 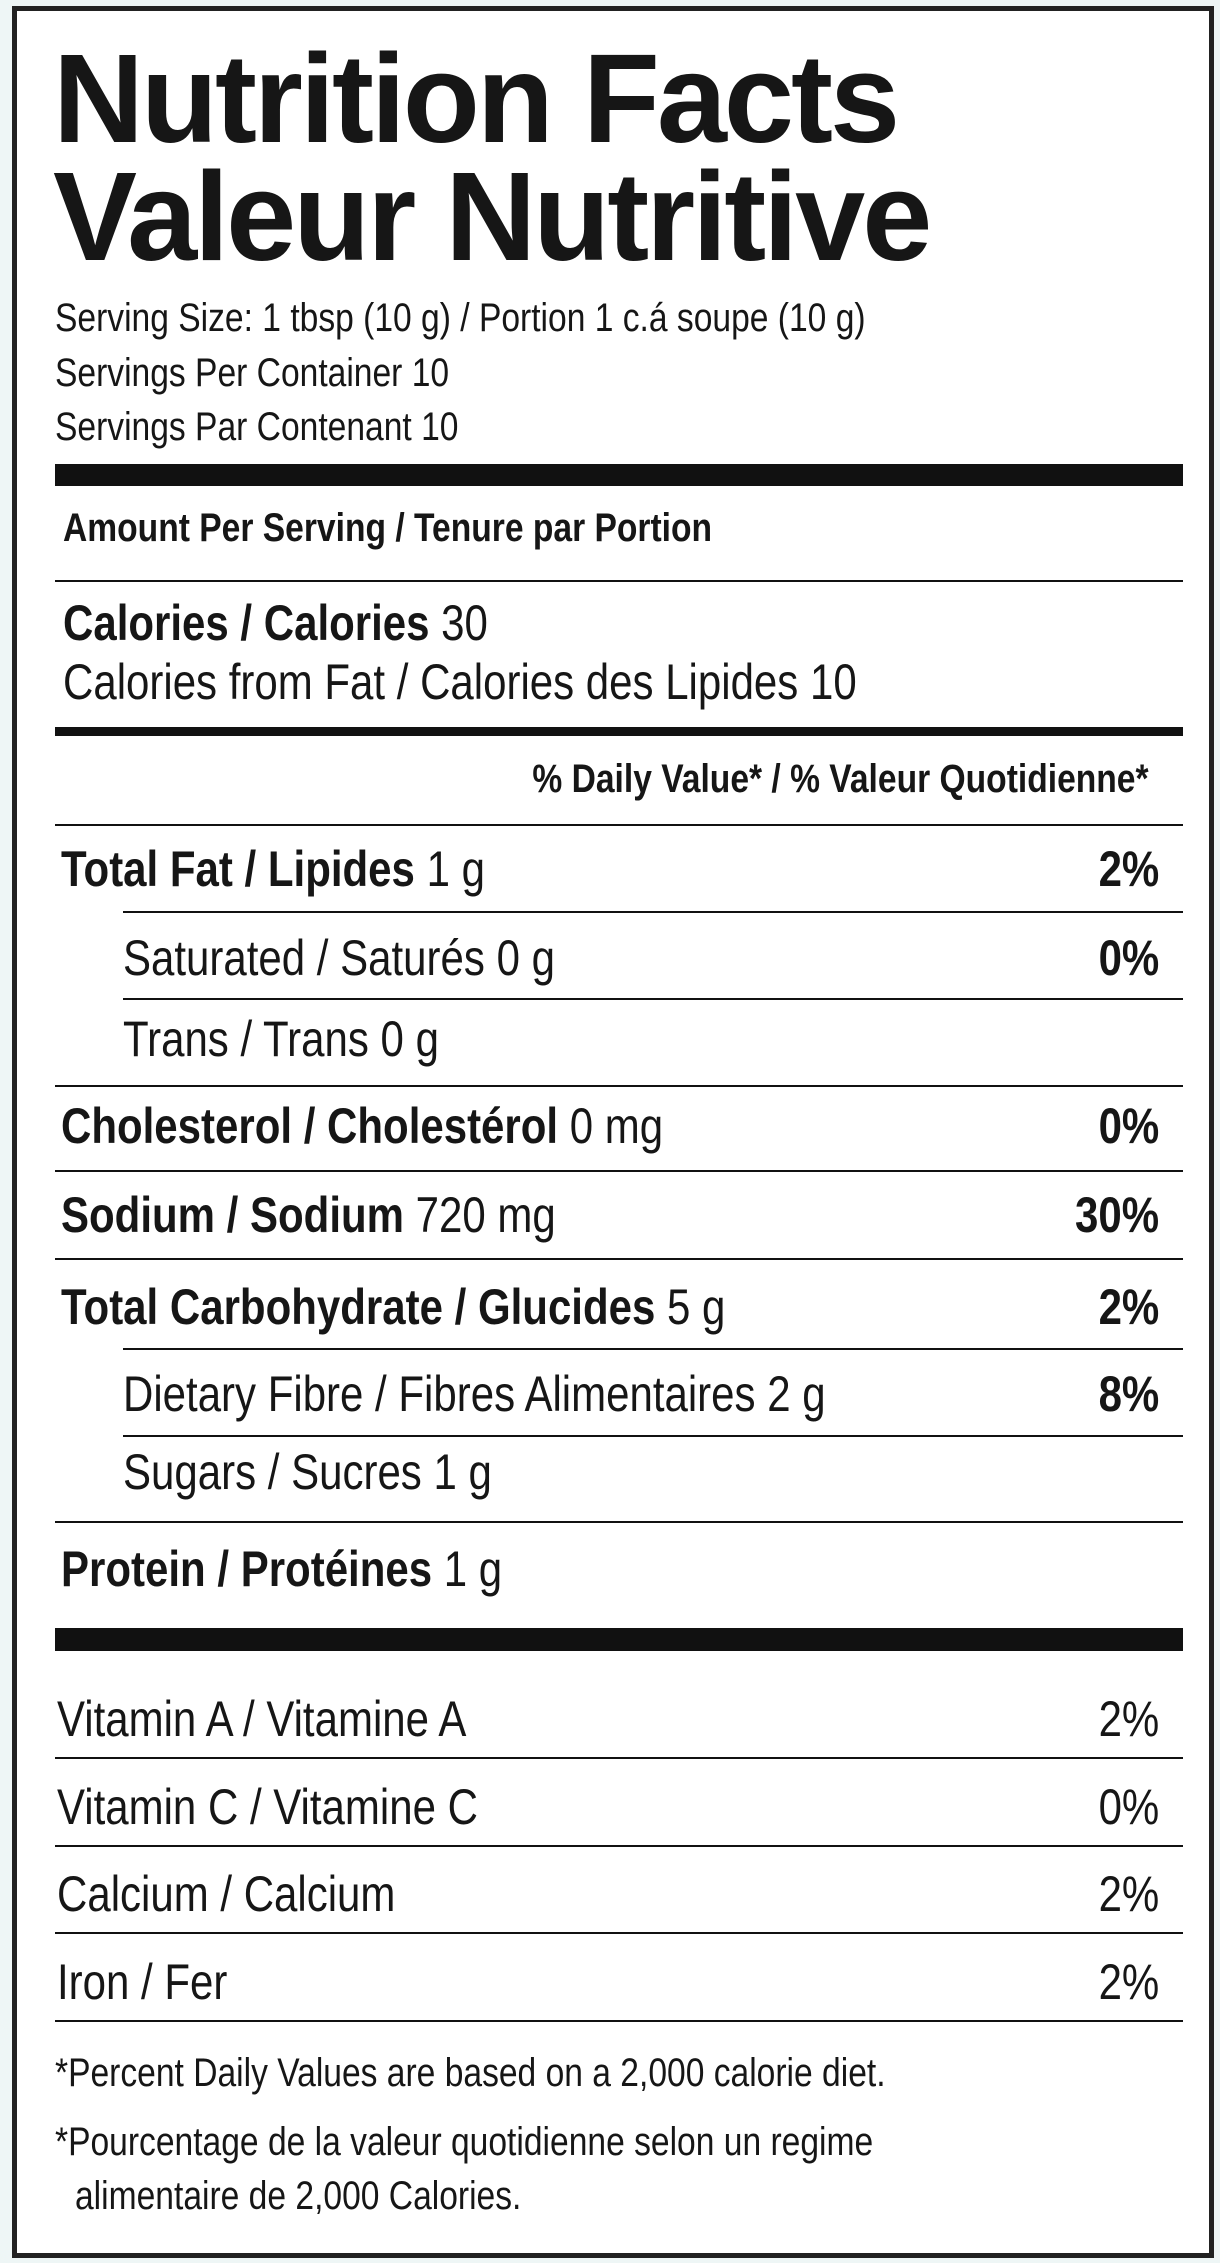 I want to click on calories: Calories / Calories 30, so click(x=275, y=623).